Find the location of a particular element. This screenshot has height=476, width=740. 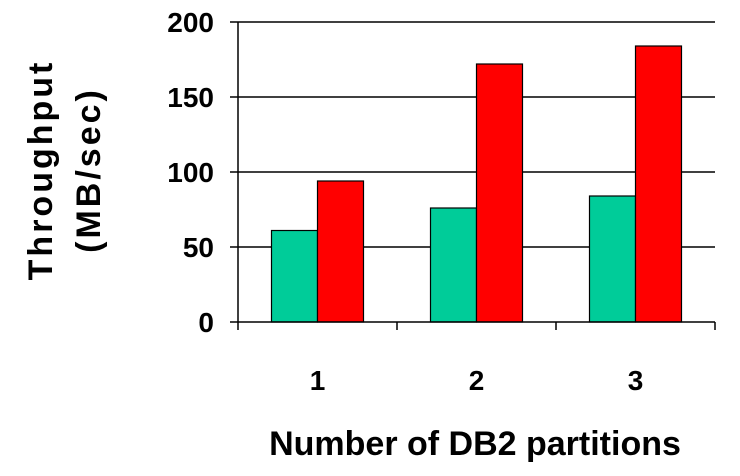

y-axis-title: Throughput (MB/sec) is located at coordinates (65, 170).